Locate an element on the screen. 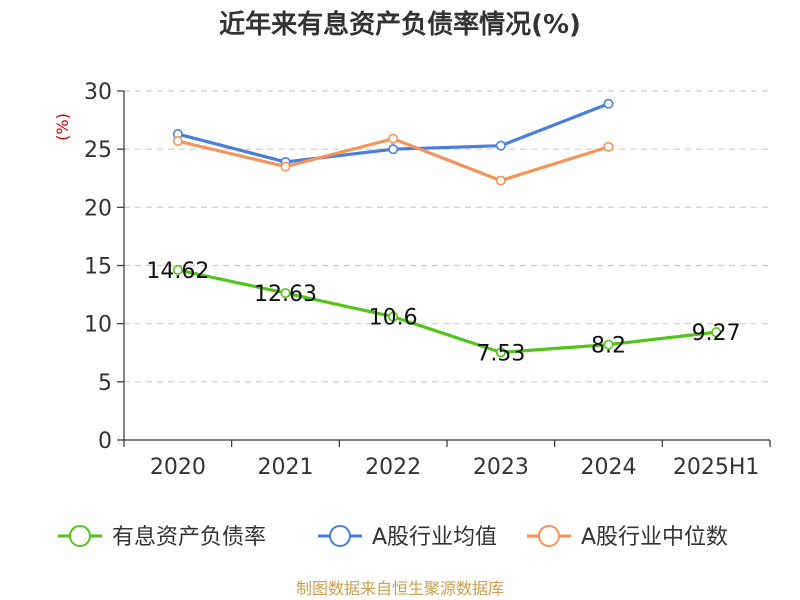  data-label: 10.6 is located at coordinates (393, 318).